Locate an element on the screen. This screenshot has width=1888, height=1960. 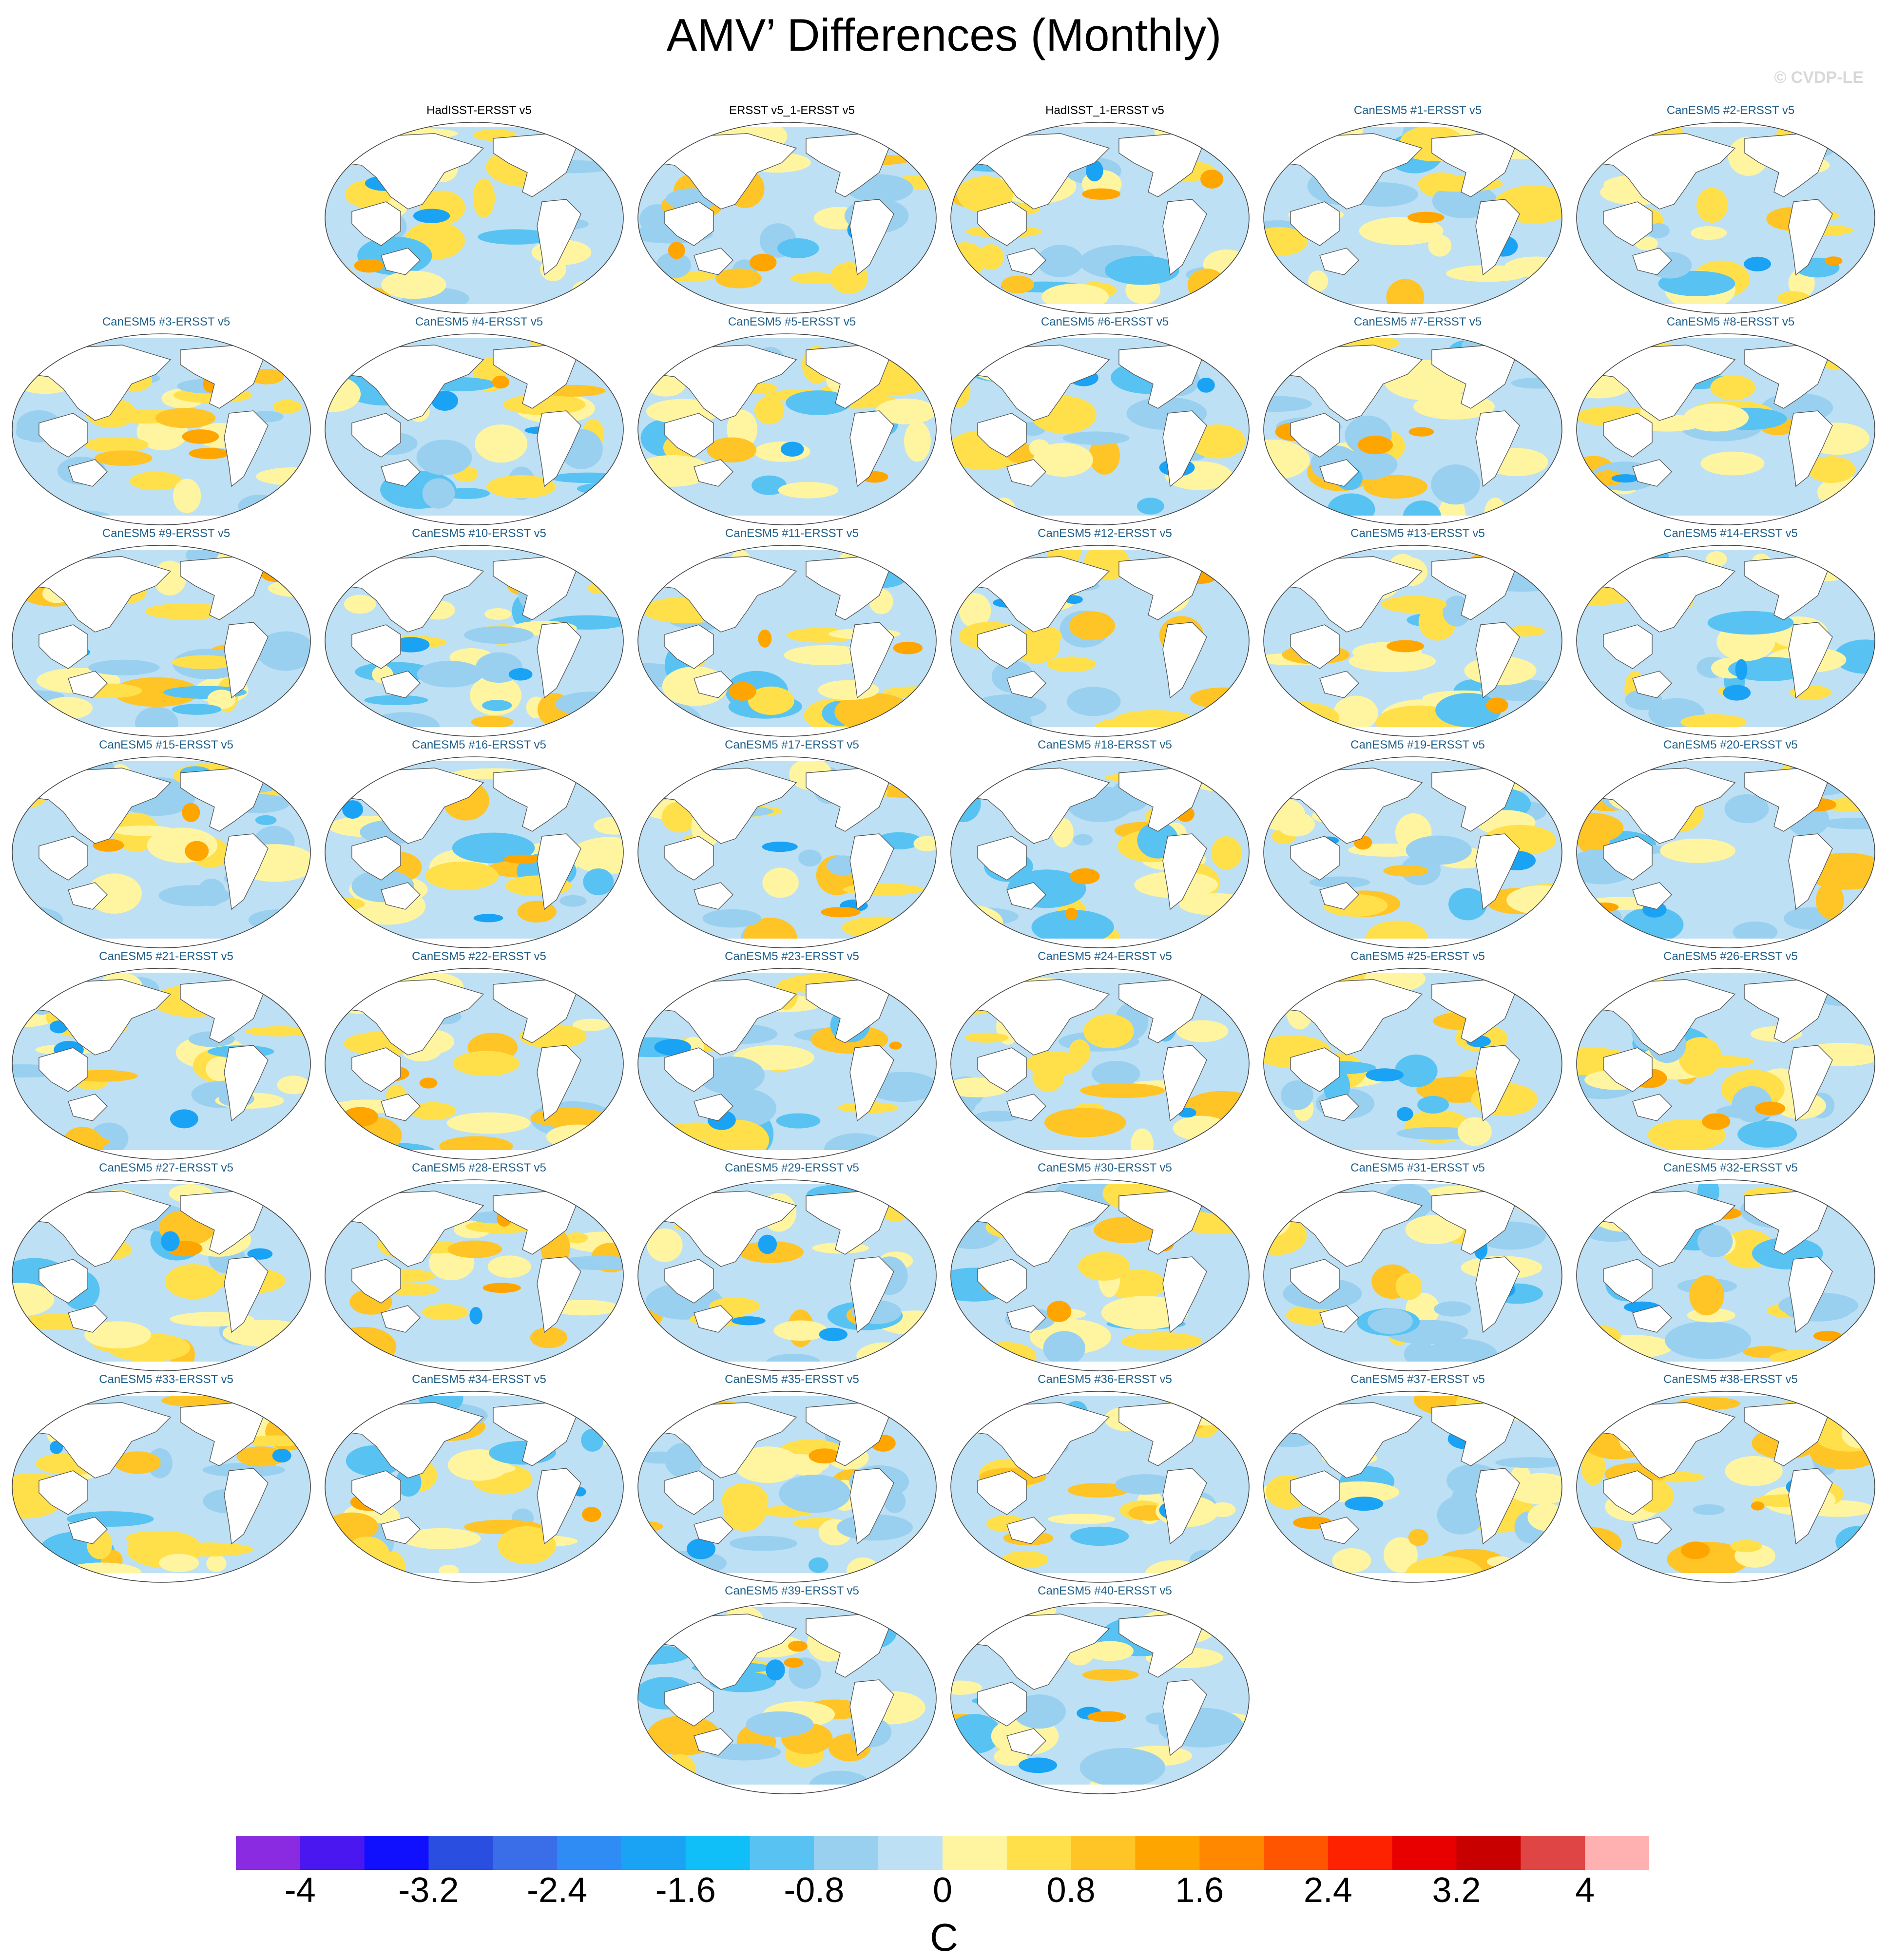
panel-title: CanESM5 #29-ERSST v5 is located at coordinates (792, 1167).